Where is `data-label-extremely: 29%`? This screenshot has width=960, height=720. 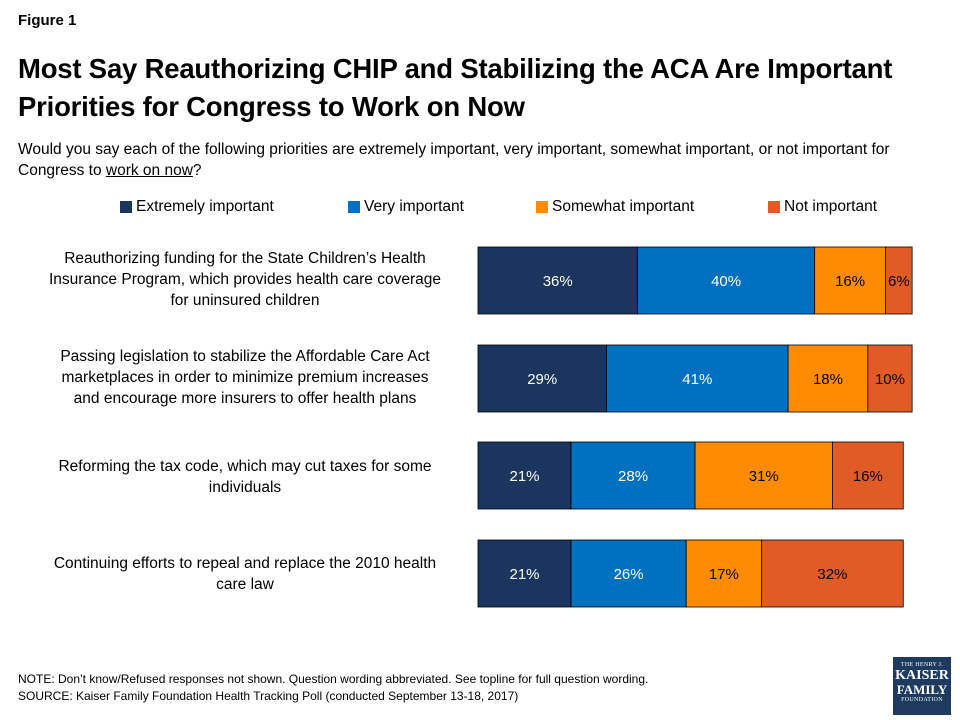 data-label-extremely: 29% is located at coordinates (542, 379).